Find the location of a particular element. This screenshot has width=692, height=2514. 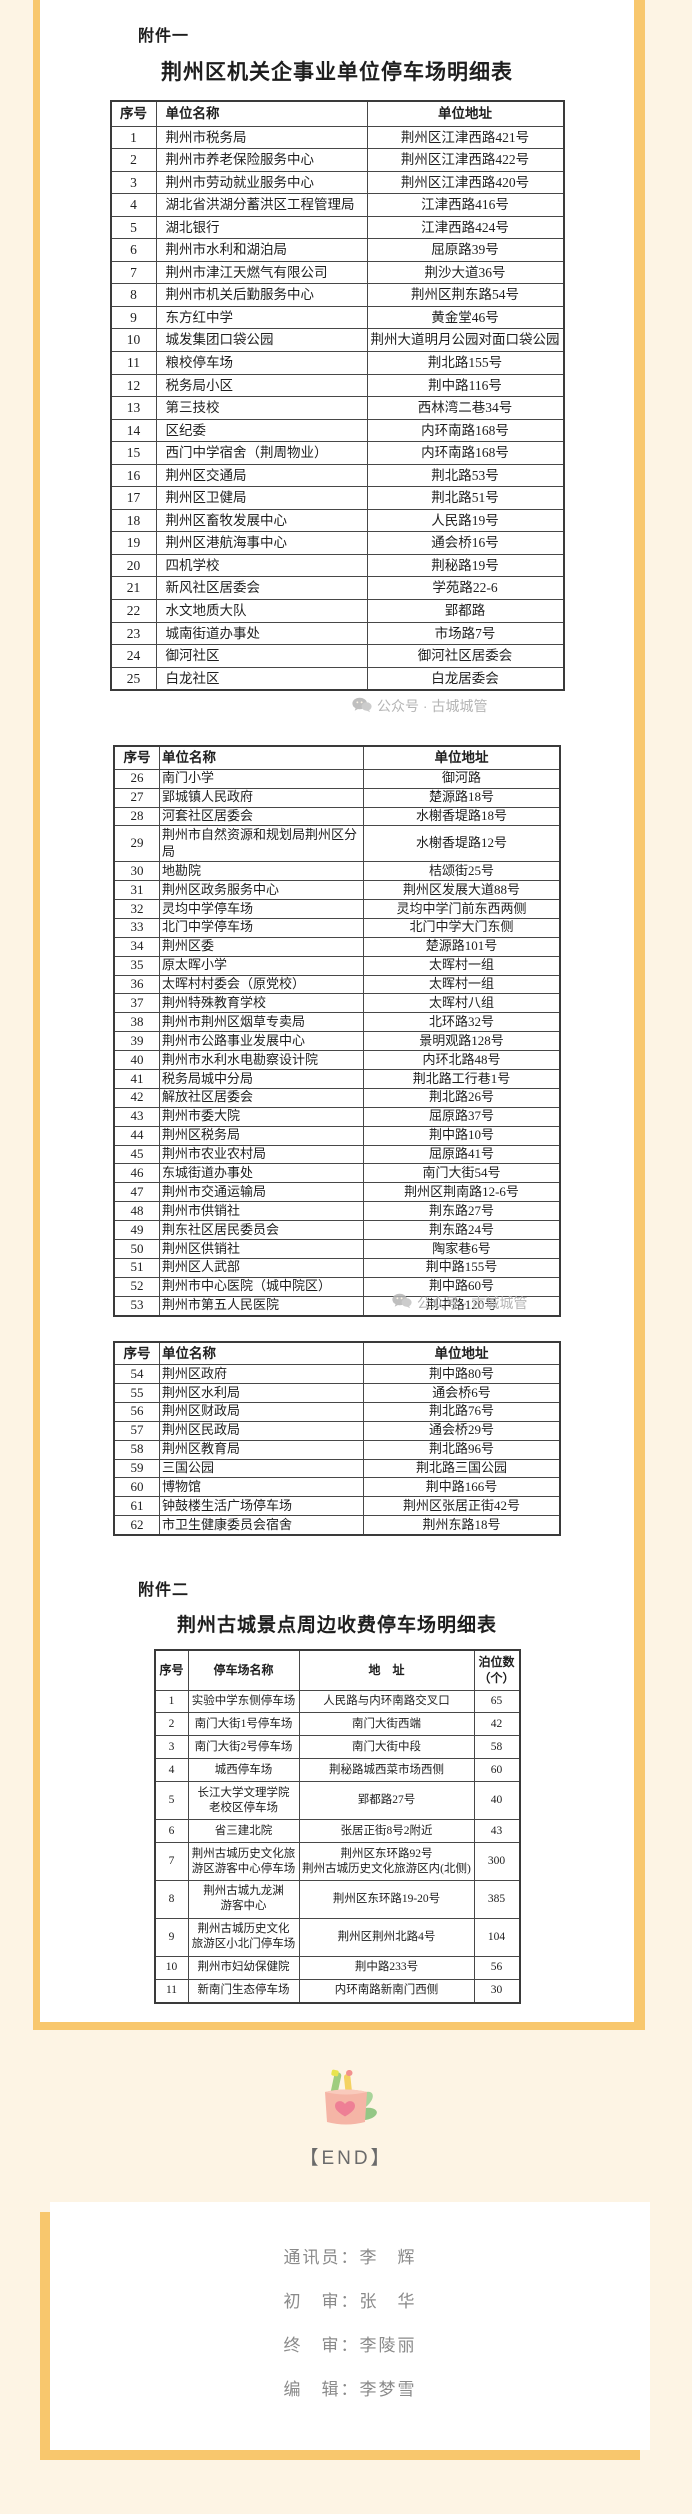

table-header-row: 序号 单位名称 单位地址 is located at coordinates (337, 1353).